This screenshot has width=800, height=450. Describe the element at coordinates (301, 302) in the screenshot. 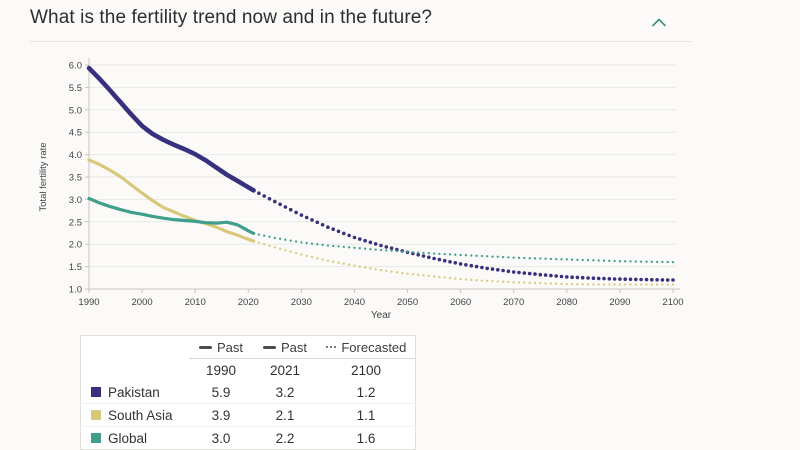

I see `x-tick-label: 2030` at that location.